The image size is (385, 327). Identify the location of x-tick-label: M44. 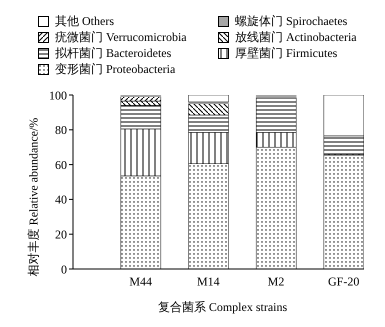
(140, 281).